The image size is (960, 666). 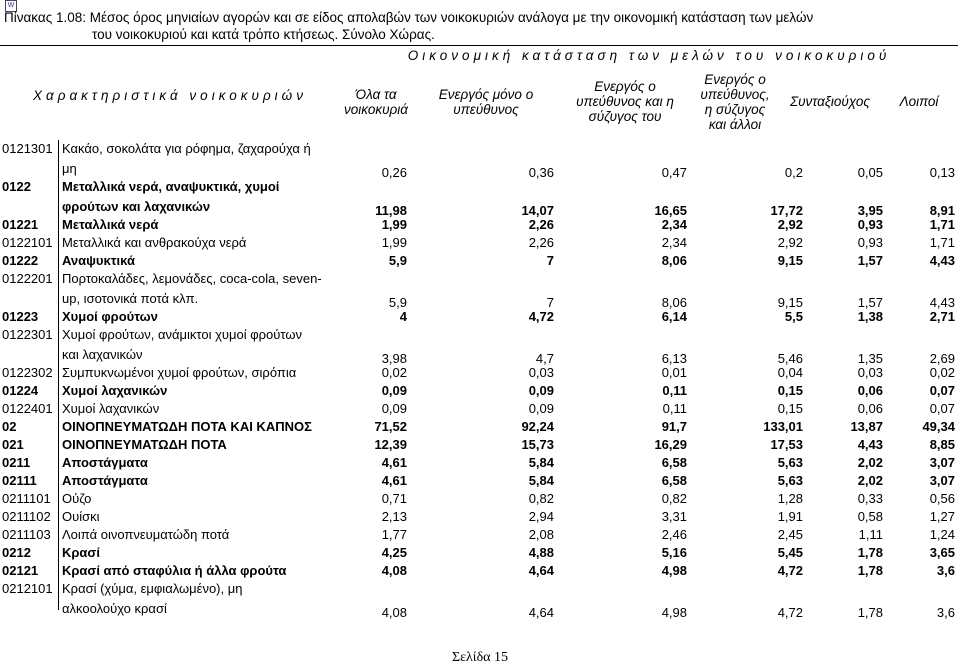 What do you see at coordinates (790, 408) in the screenshot?
I see `cell-value: 0,15` at bounding box center [790, 408].